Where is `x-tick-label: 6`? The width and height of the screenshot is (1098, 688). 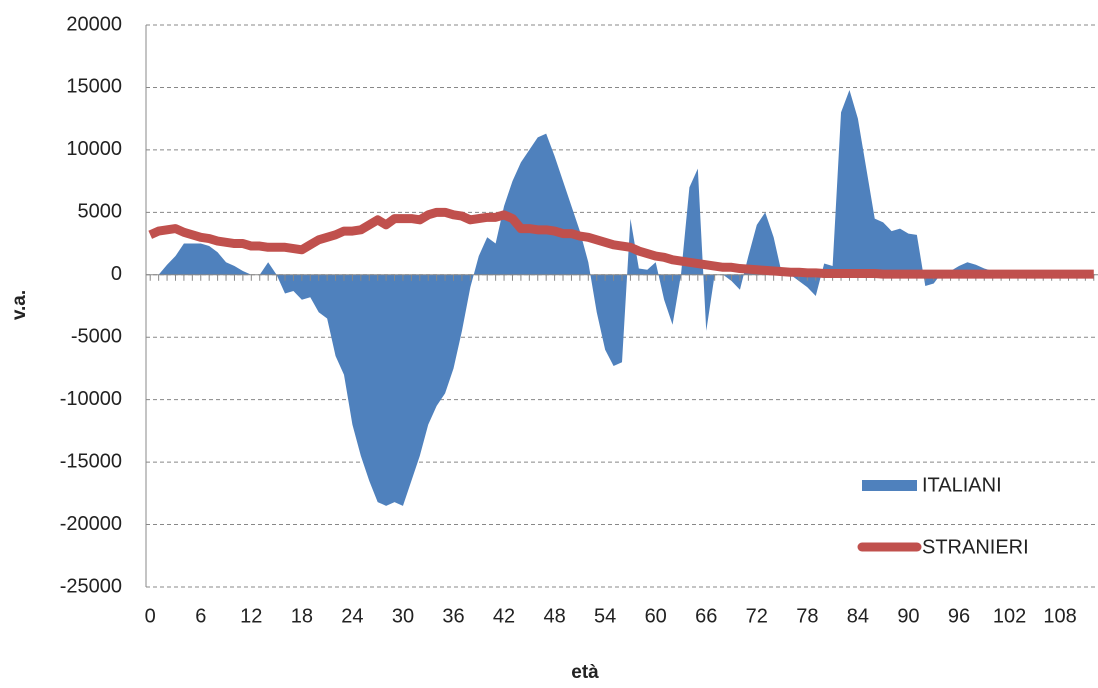
x-tick-label: 6 is located at coordinates (200, 616).